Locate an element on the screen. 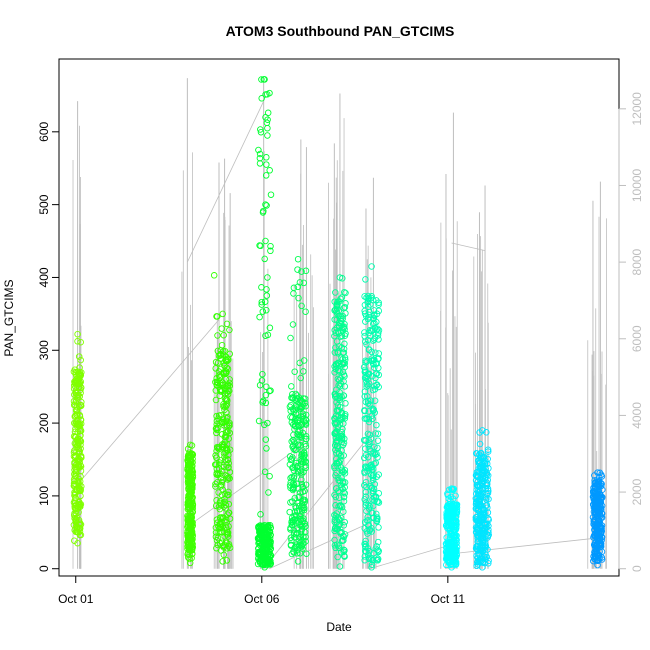 The image size is (650, 650). x-tick-label: Oct 06 is located at coordinates (262, 599).